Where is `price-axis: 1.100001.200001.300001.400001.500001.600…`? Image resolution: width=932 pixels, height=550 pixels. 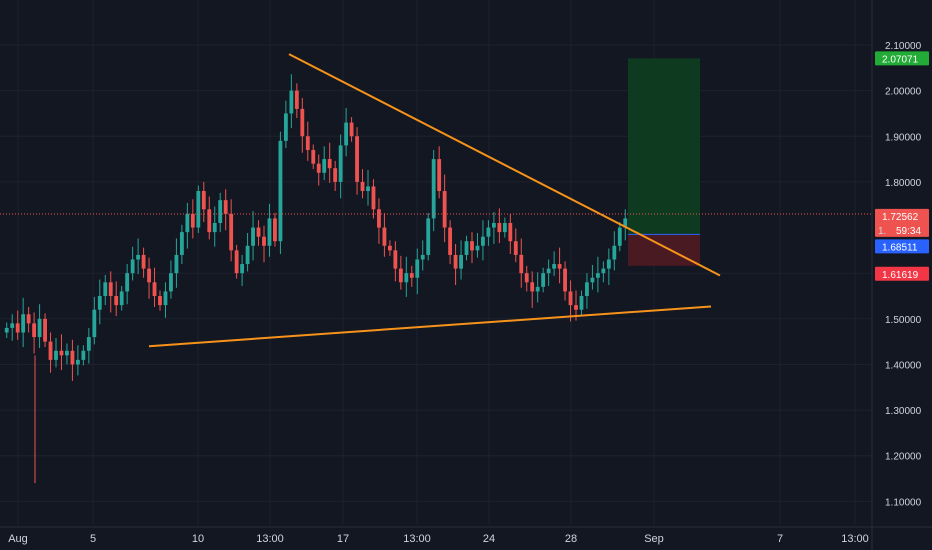
price-axis: 1.100001.200001.300001.400001.500001.600… is located at coordinates (900, 275).